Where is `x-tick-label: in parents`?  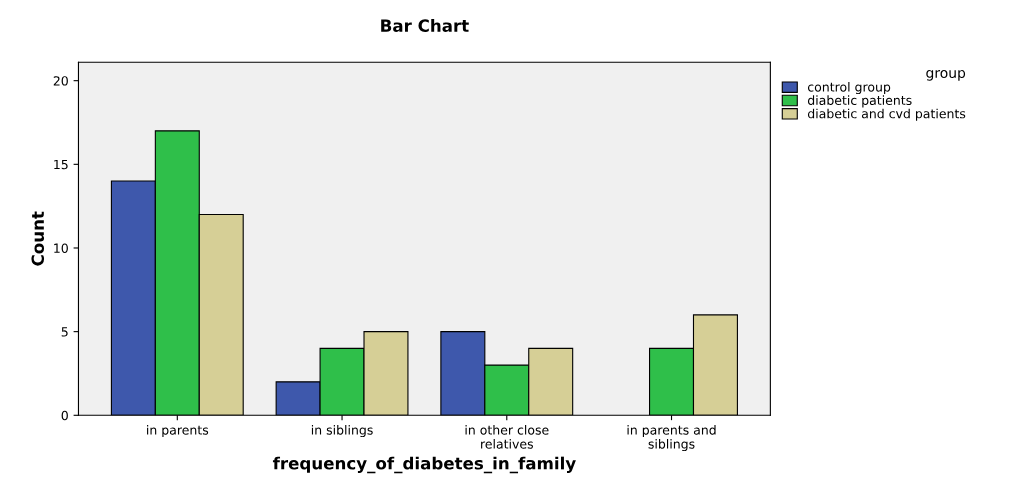
x-tick-label: in parents is located at coordinates (178, 431).